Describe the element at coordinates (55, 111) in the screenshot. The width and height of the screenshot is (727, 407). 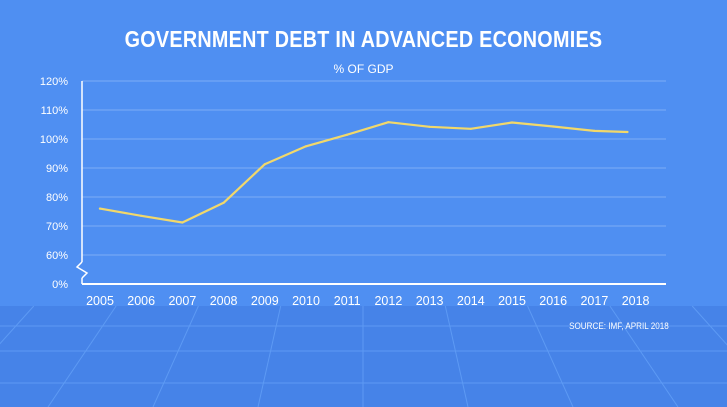
I see `y-tick-label: 110%` at that location.